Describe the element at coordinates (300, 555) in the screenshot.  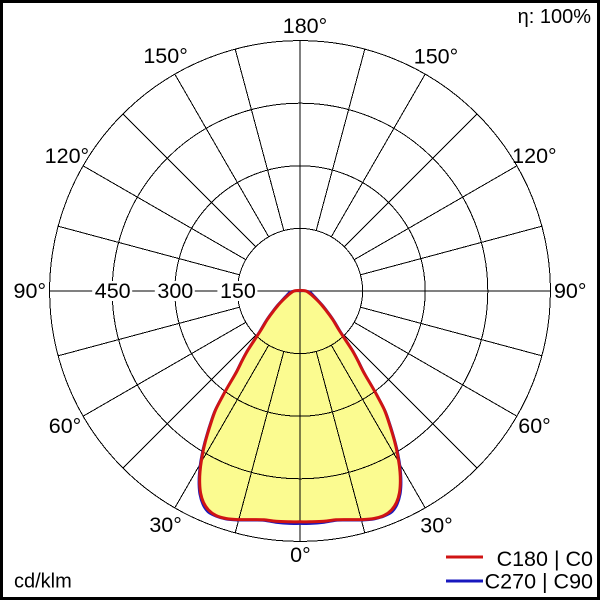
I see `svg-text: 0°` at that location.